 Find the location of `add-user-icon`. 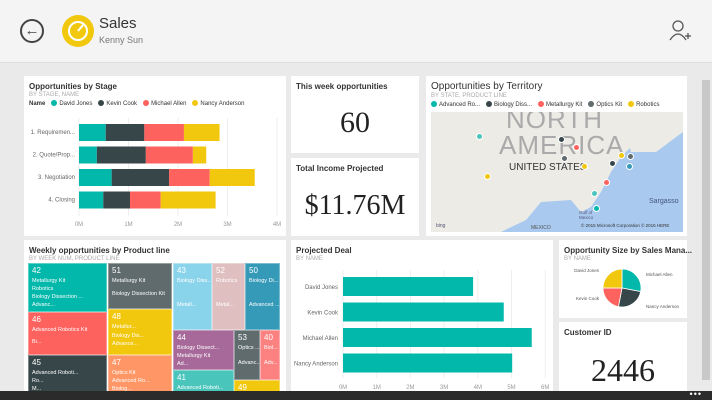

add-user-icon is located at coordinates (680, 30).